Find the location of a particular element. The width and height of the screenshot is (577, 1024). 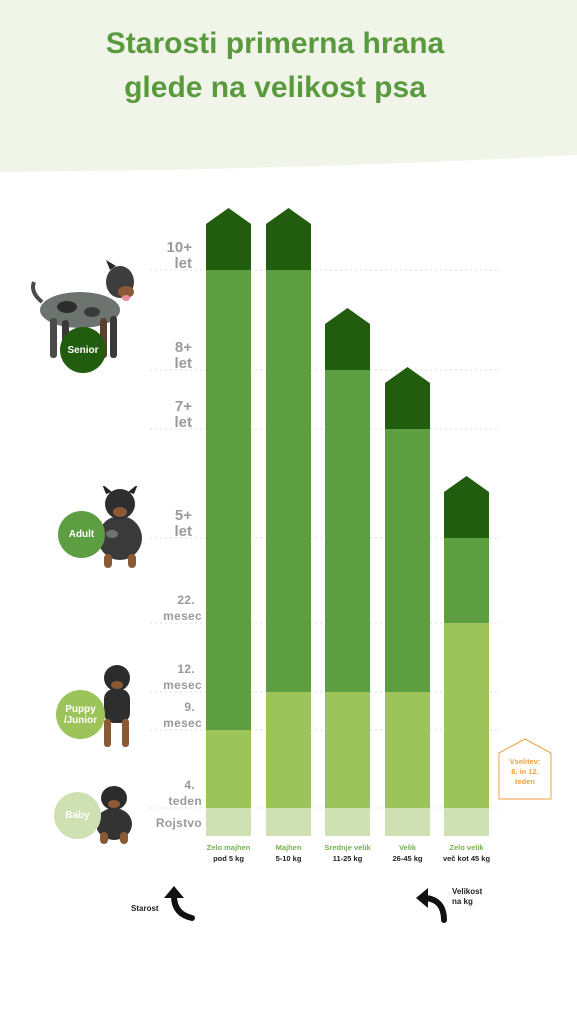

baby-dog-photo is located at coordinates (114, 815).